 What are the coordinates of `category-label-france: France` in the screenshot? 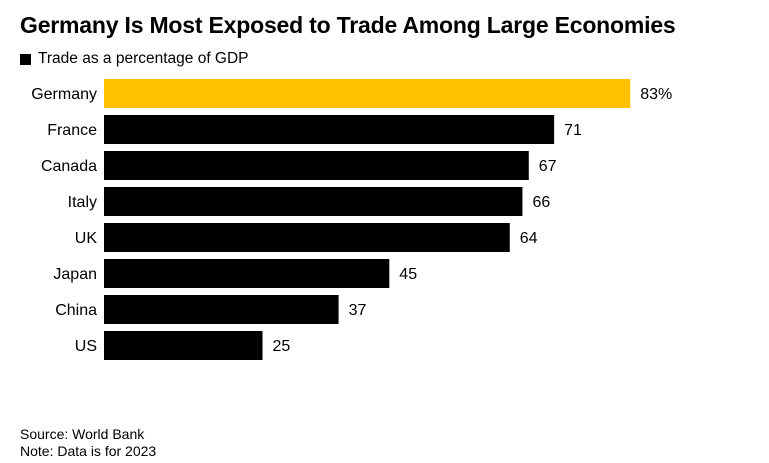 It's located at (72, 130).